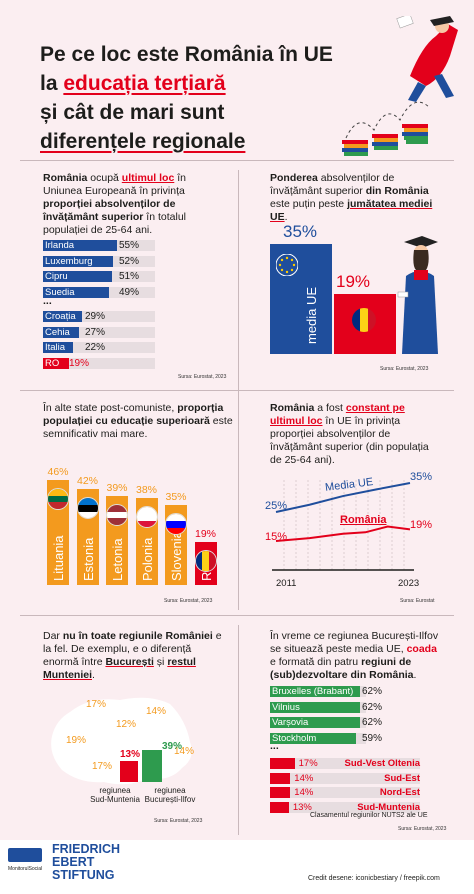  Describe the element at coordinates (87, 481) in the screenshot. I see `column-value: 42%` at that location.